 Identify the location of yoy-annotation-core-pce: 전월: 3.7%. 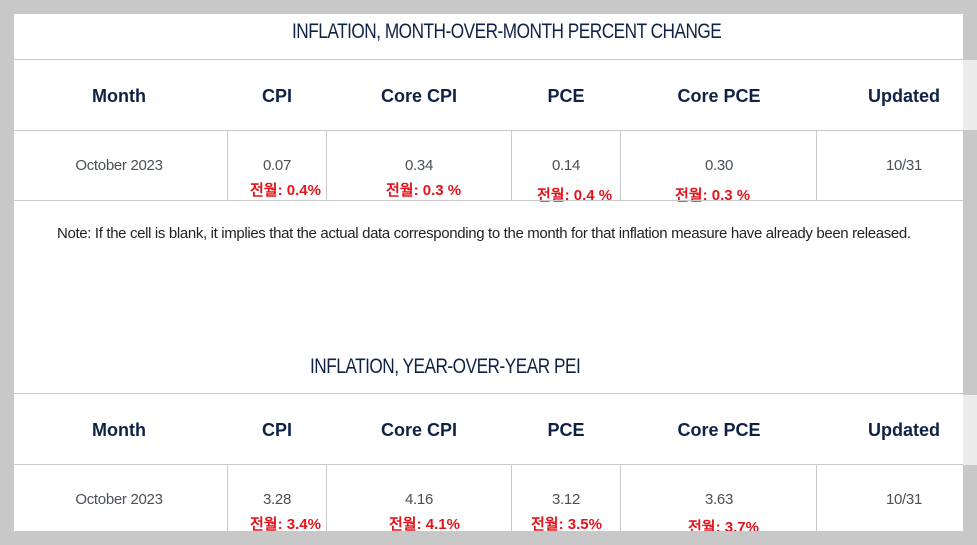
(723, 525).